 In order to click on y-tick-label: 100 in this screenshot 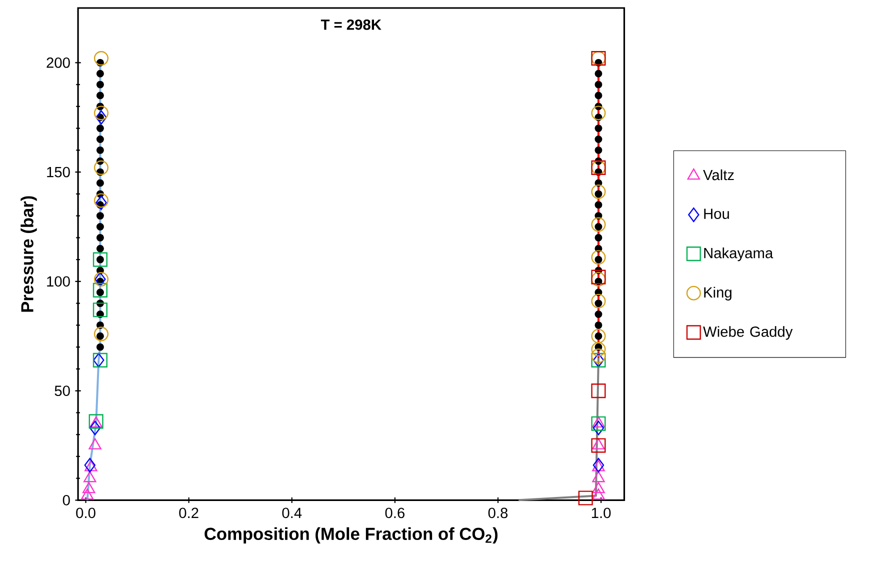, I will do `click(58, 281)`.